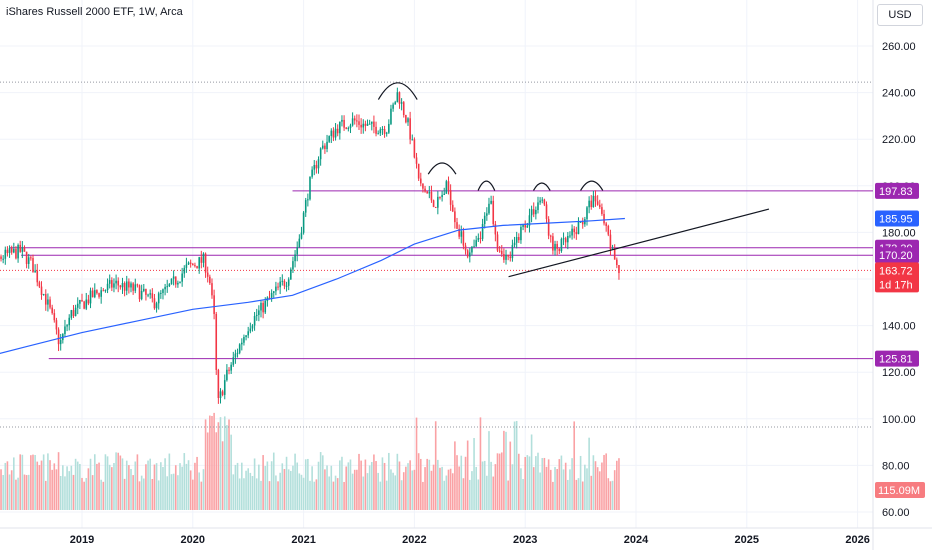  I want to click on ma-tag-bg, so click(897, 218).